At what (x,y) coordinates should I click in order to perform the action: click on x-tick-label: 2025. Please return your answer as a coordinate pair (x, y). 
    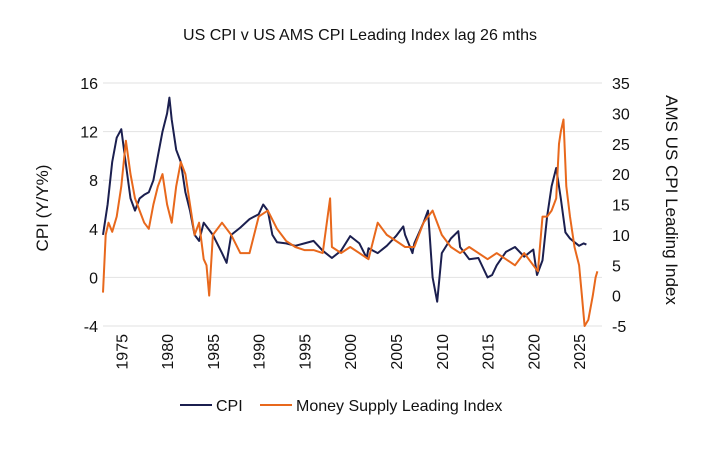
    Looking at the image, I should click on (580, 352).